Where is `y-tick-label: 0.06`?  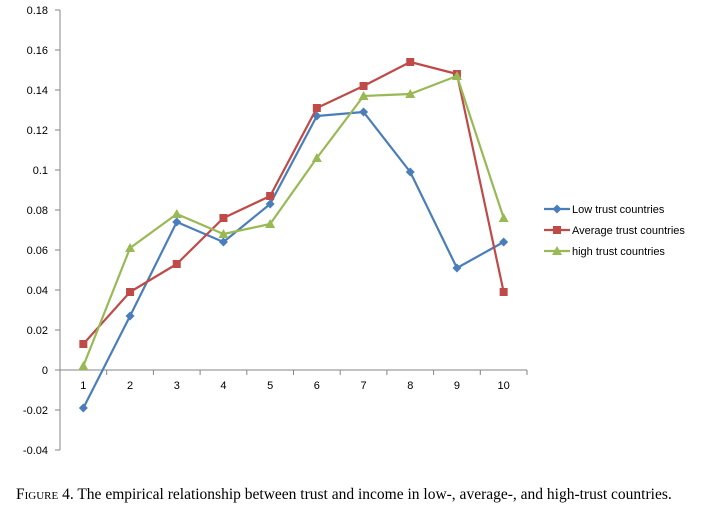
y-tick-label: 0.06 is located at coordinates (37, 251).